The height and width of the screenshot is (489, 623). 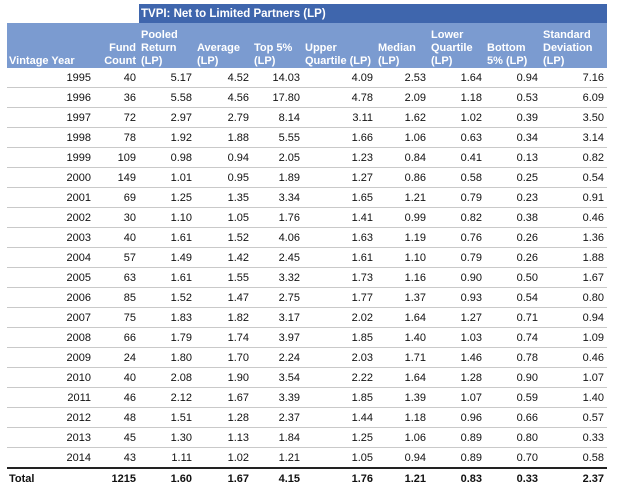 I want to click on table-row: 2011 46 2.12 1.67 3.39 1.85 1.39 1.07 0.59 1.40, so click(x=307, y=397).